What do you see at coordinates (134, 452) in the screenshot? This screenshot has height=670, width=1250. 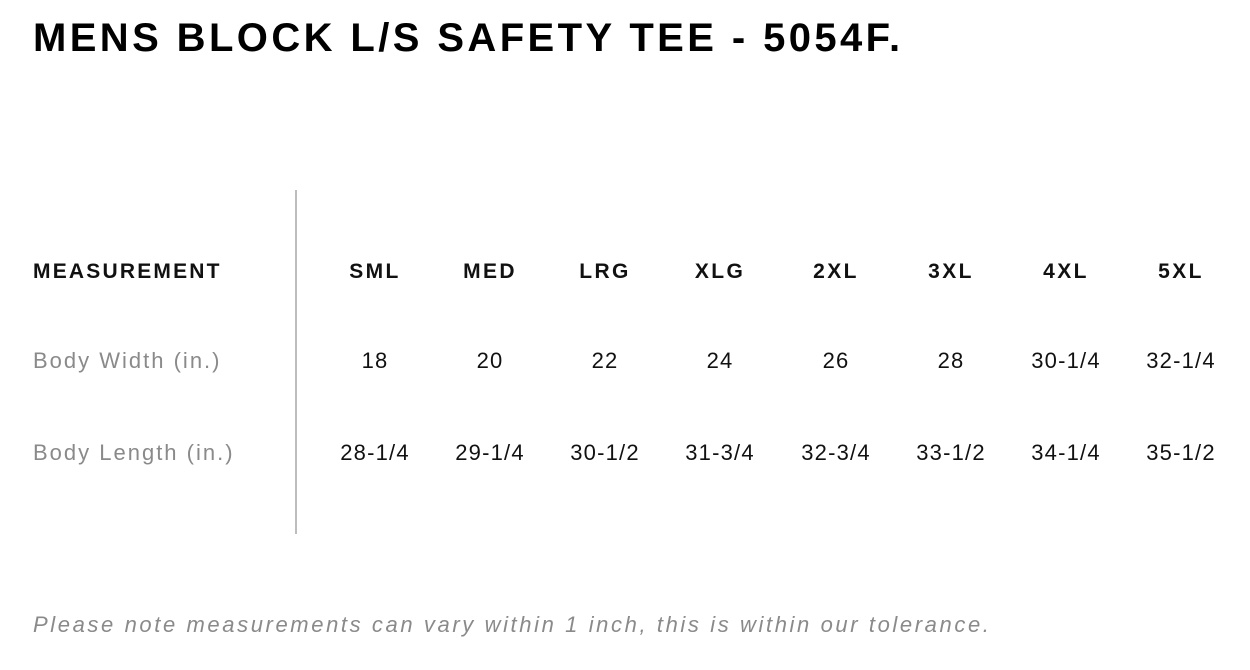 I see `row-label-body-length: Body Length (in.)` at bounding box center [134, 452].